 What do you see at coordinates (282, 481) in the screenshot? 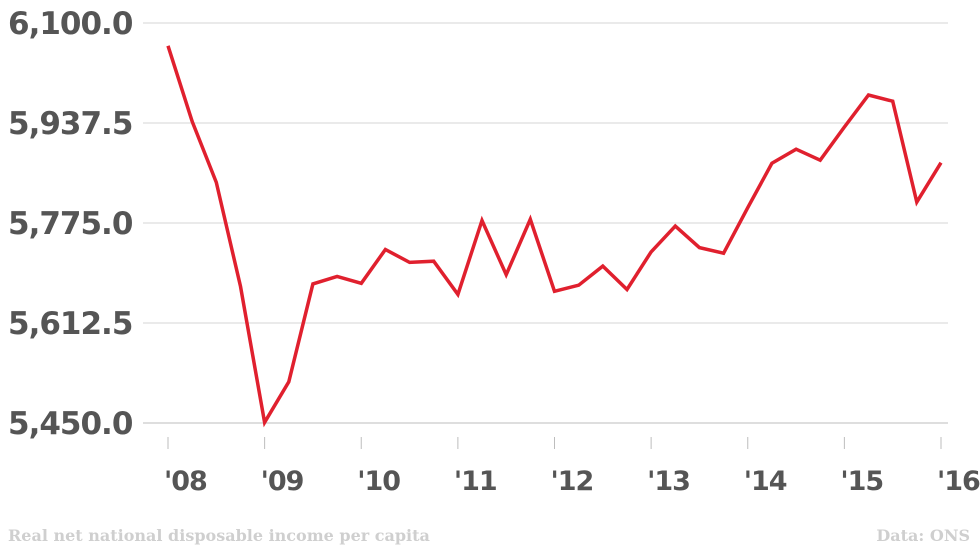
I see `x-tick-label: '09` at bounding box center [282, 481].